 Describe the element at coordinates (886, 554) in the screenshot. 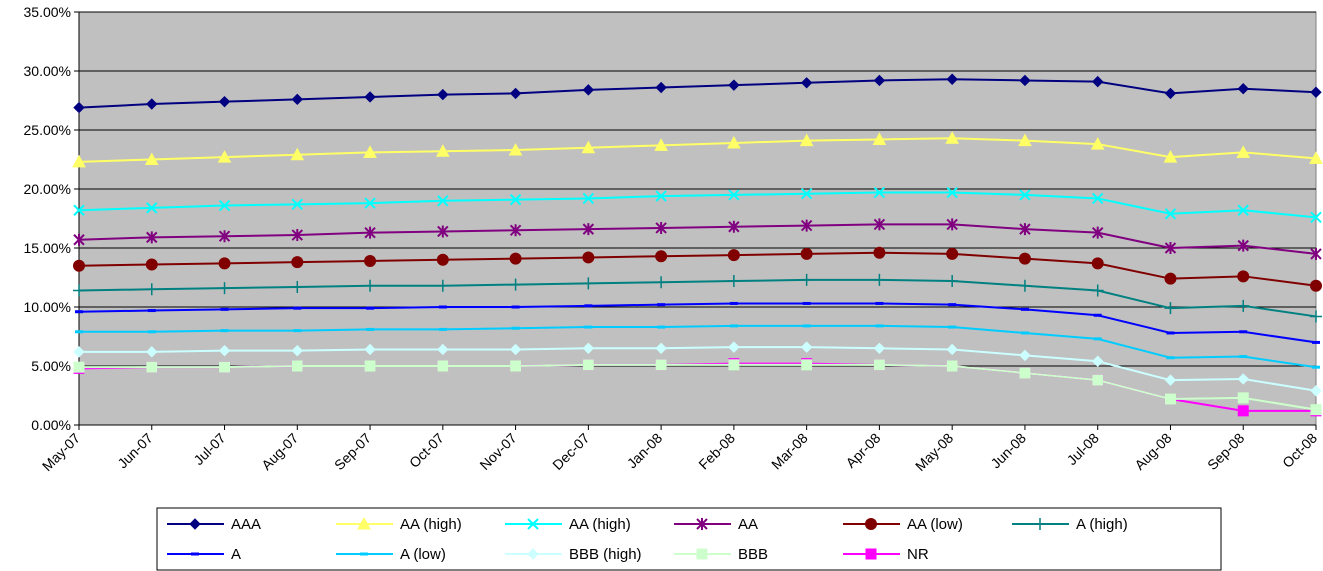

I see `legend-item: NR` at that location.